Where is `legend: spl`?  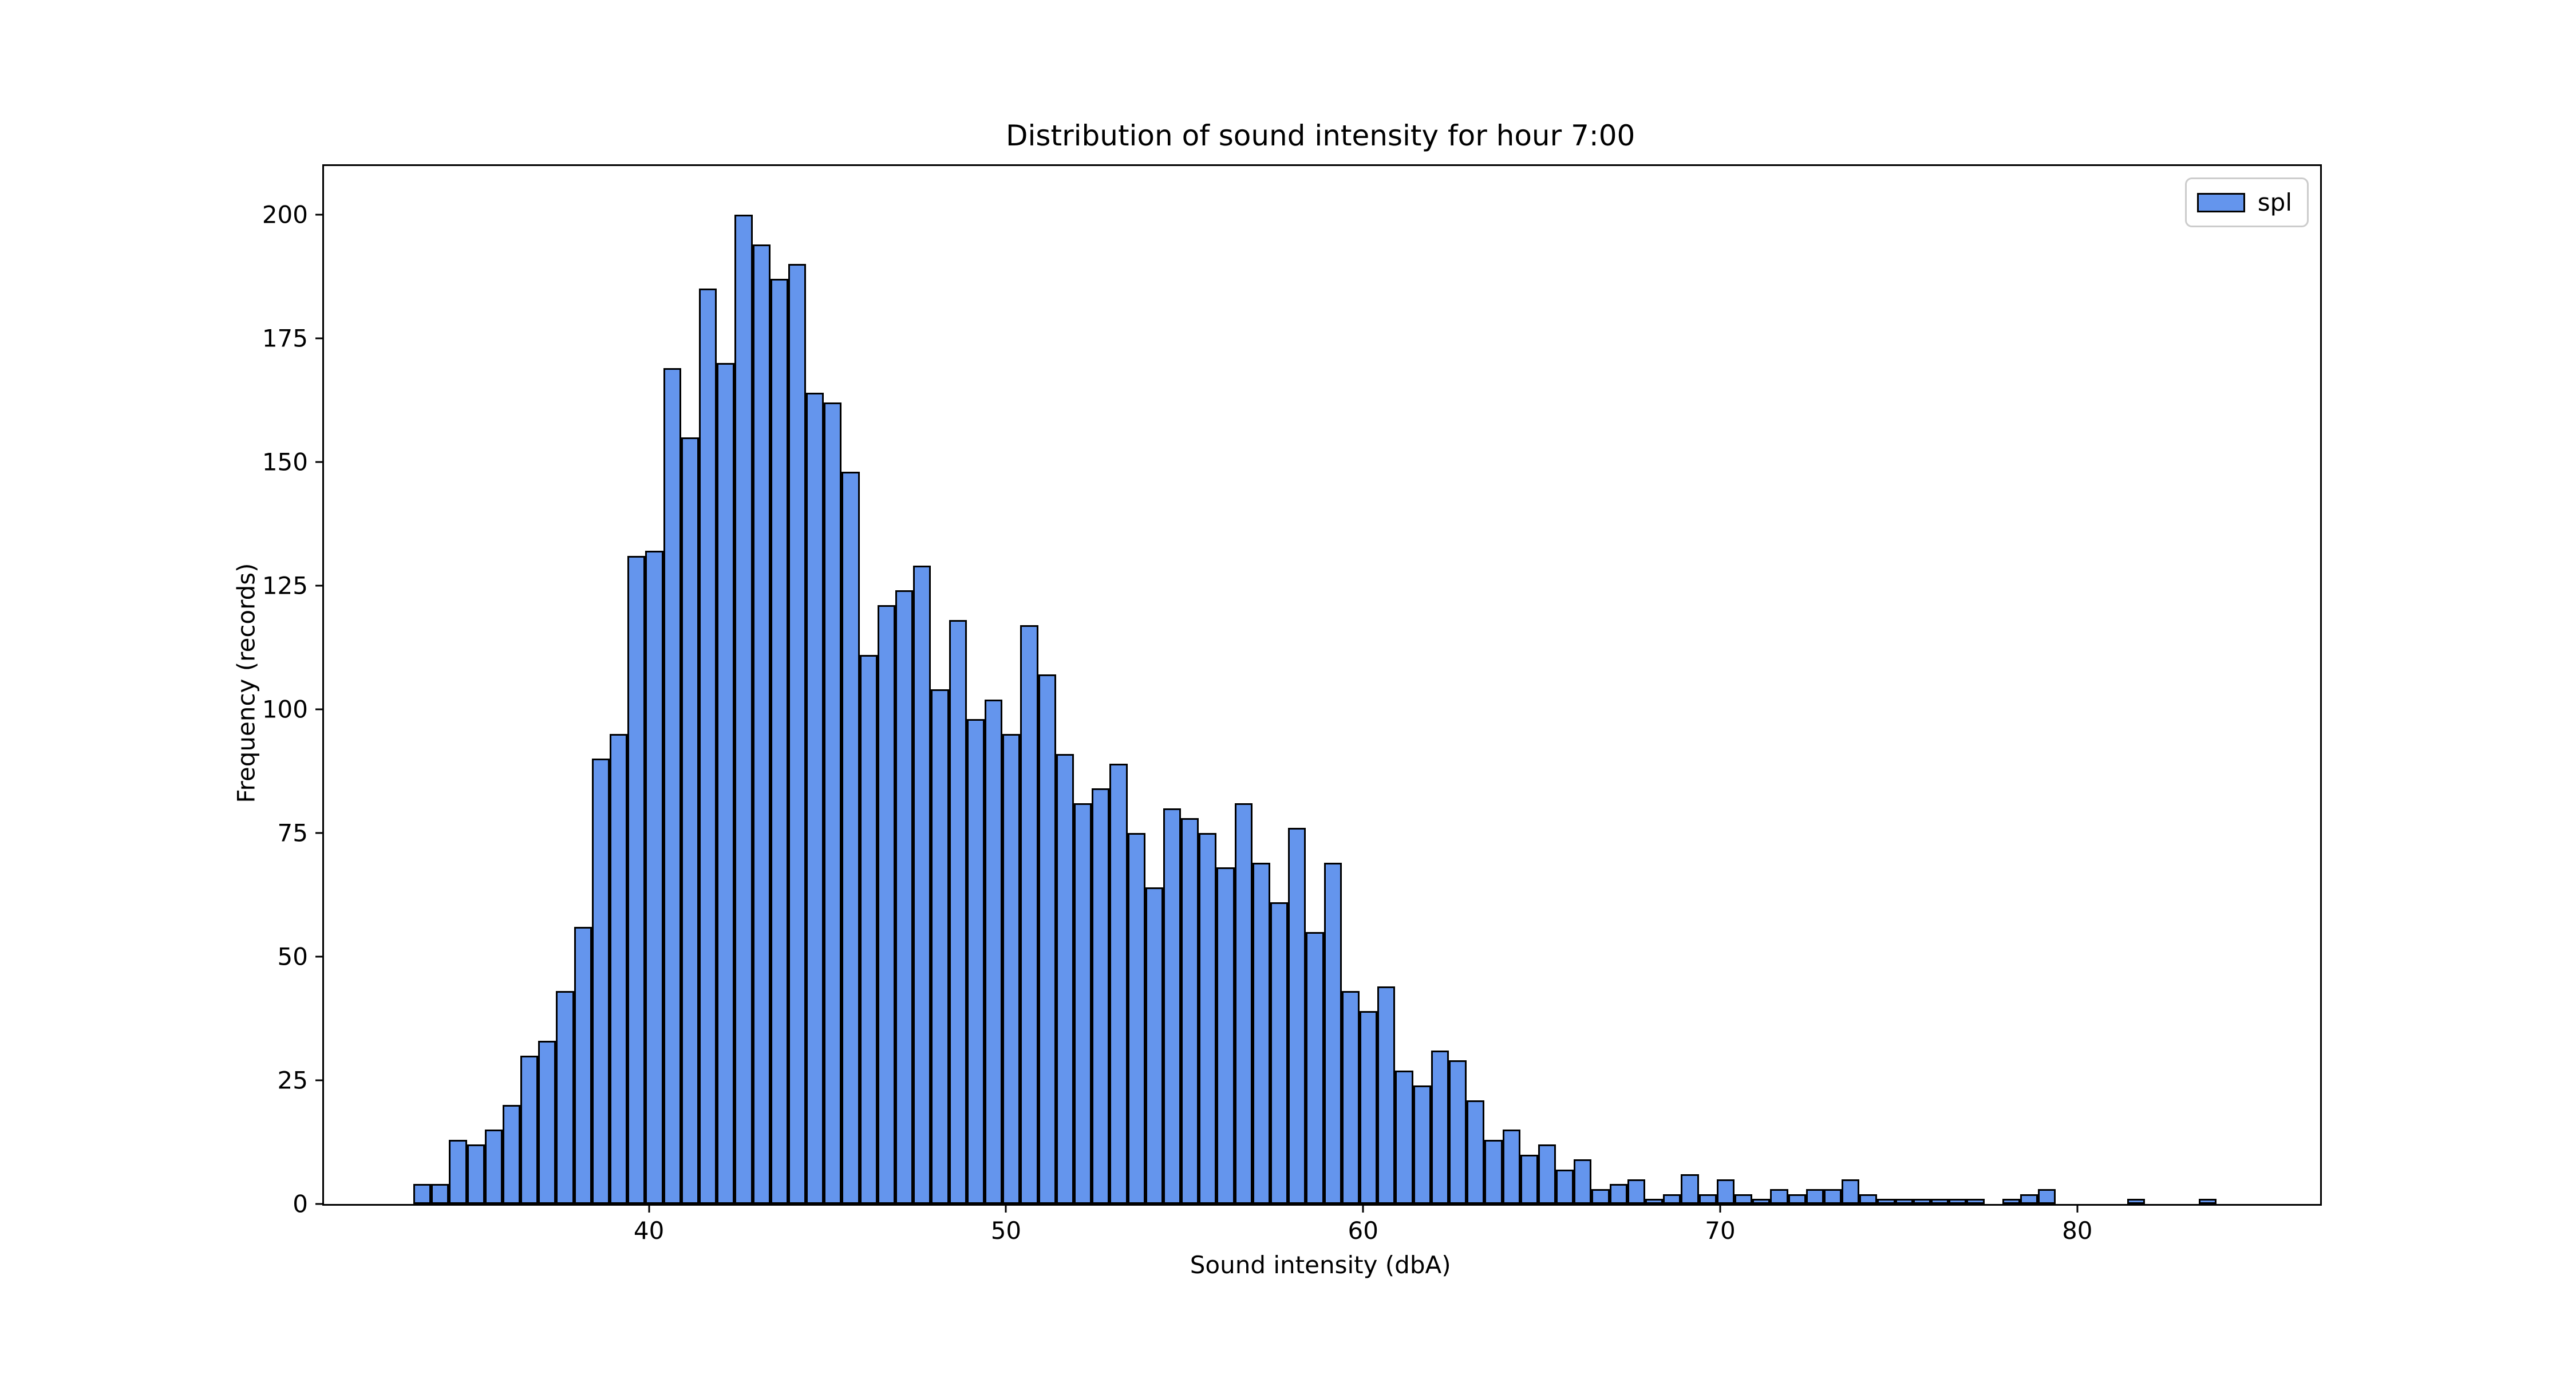 legend: spl is located at coordinates (2246, 202).